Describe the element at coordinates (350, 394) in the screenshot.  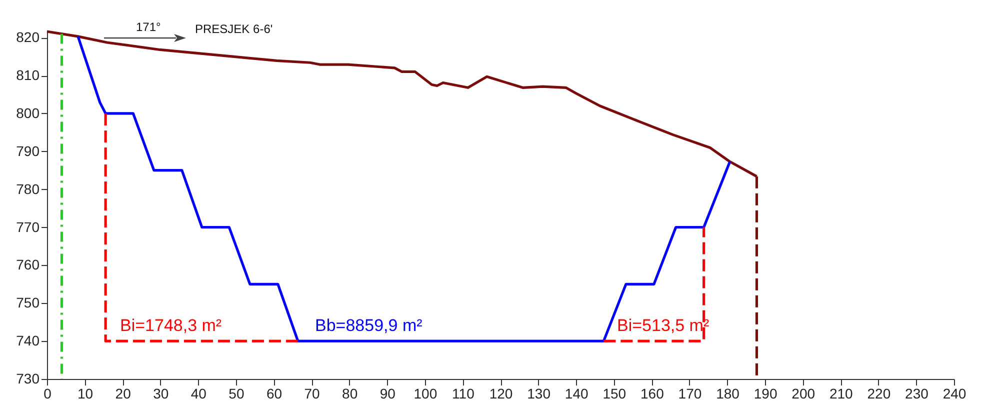
I see `x-tick-label: 80` at that location.